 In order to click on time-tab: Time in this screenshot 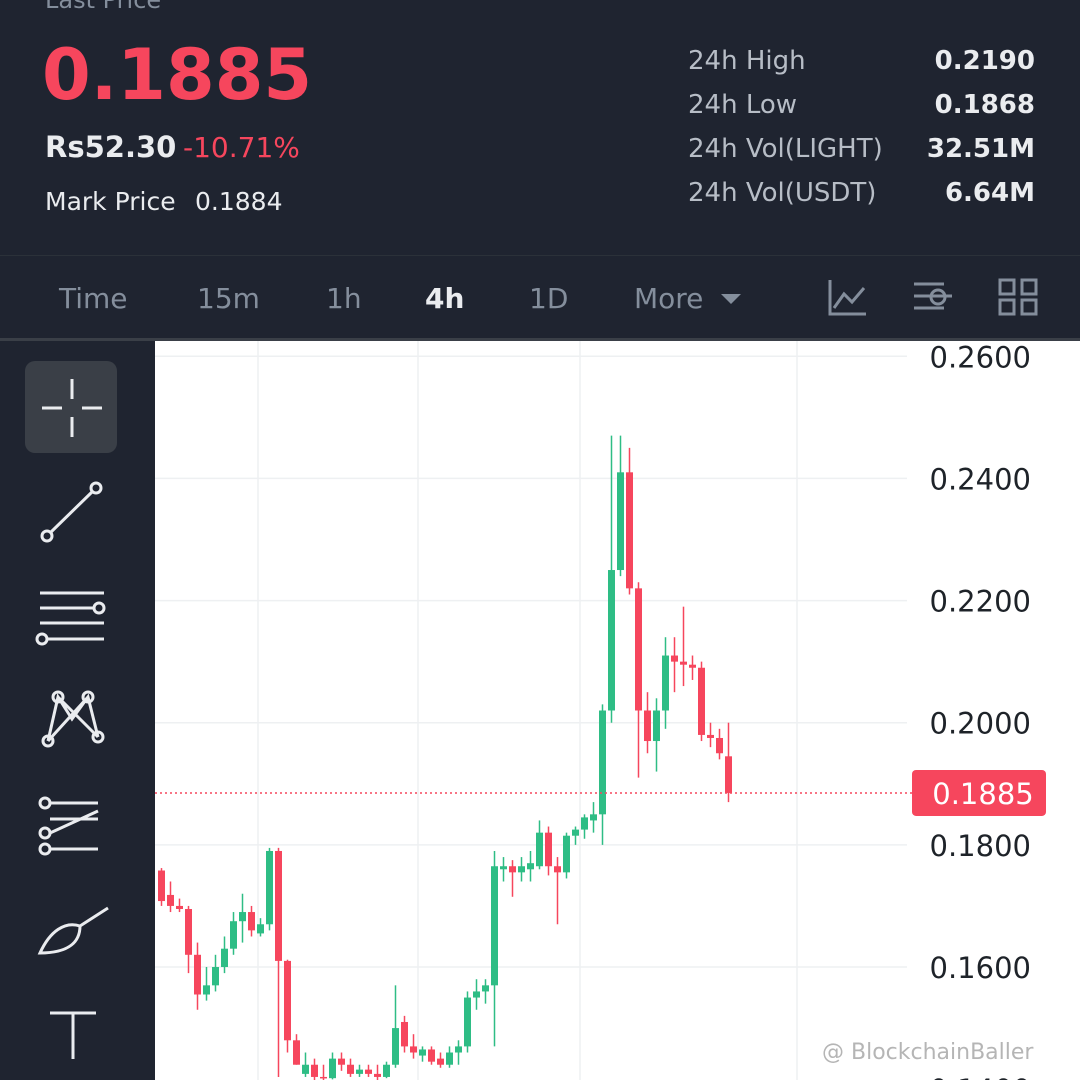, I will do `click(93, 298)`.